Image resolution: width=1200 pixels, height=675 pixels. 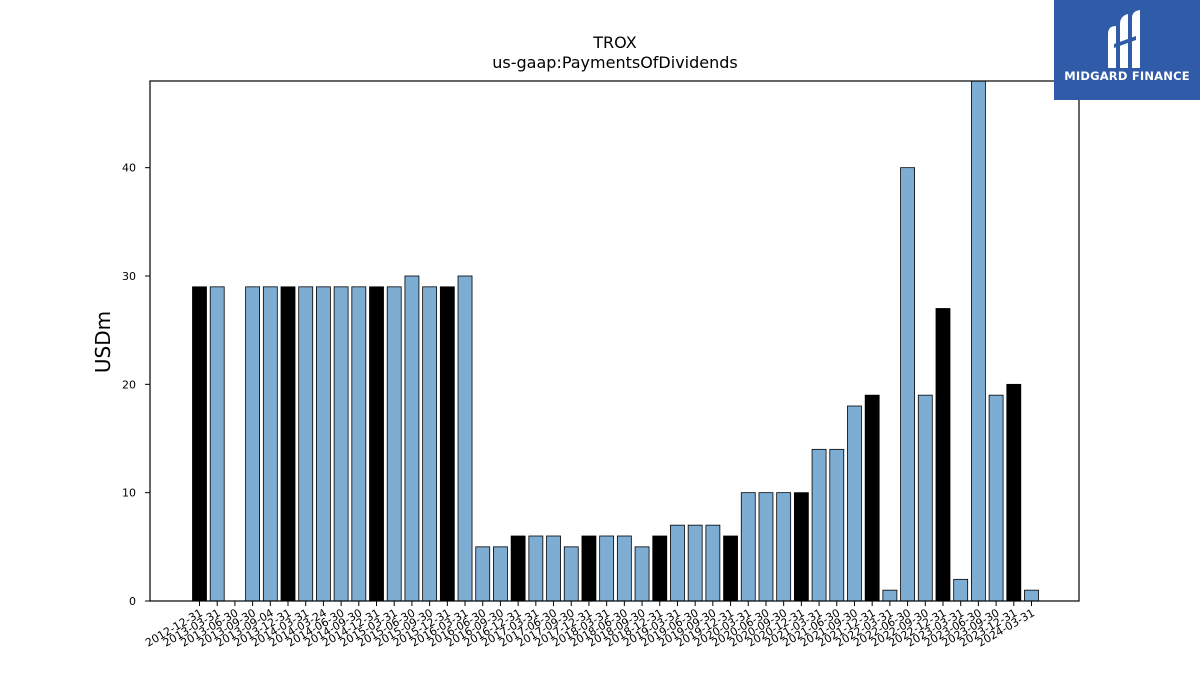 What do you see at coordinates (614, 62) in the screenshot?
I see `chart-subtitle: us-gaap:PaymentsOfDividends` at bounding box center [614, 62].